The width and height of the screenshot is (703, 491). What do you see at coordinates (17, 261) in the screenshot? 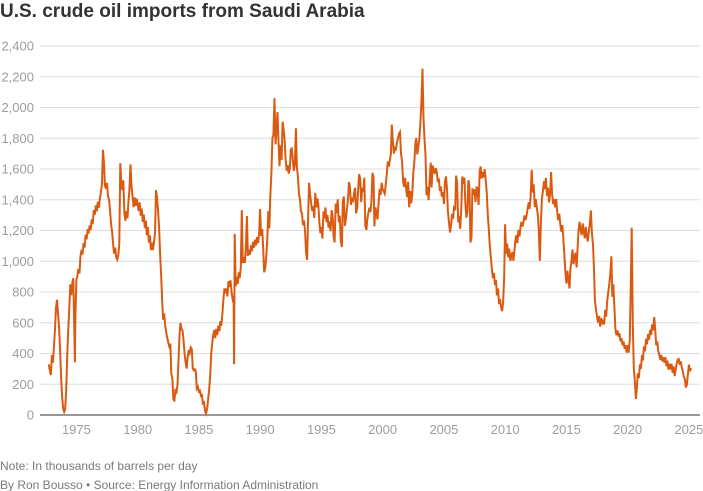
I see `svg-text: 1,000` at bounding box center [17, 261].